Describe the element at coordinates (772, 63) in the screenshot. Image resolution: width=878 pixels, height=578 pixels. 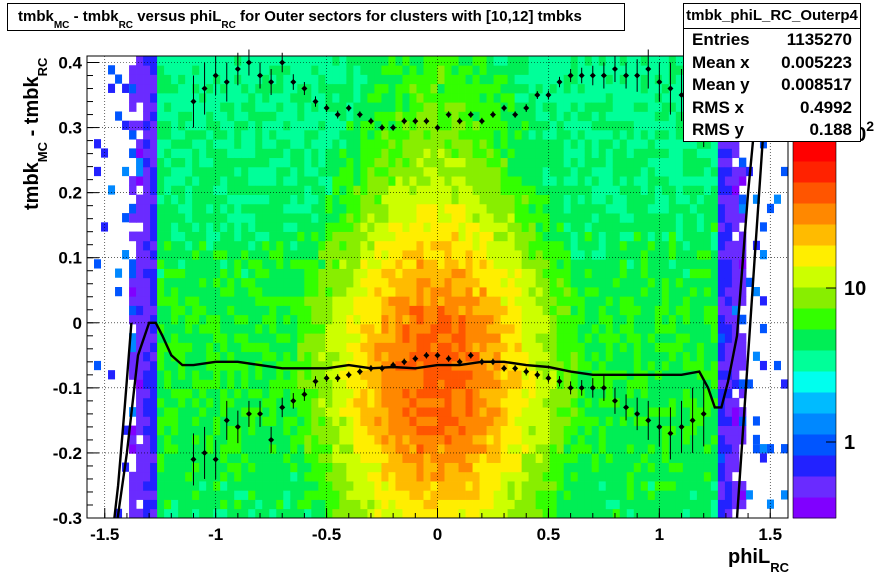
I see `stats-row-mean-x: Mean x 0.005223` at that location.